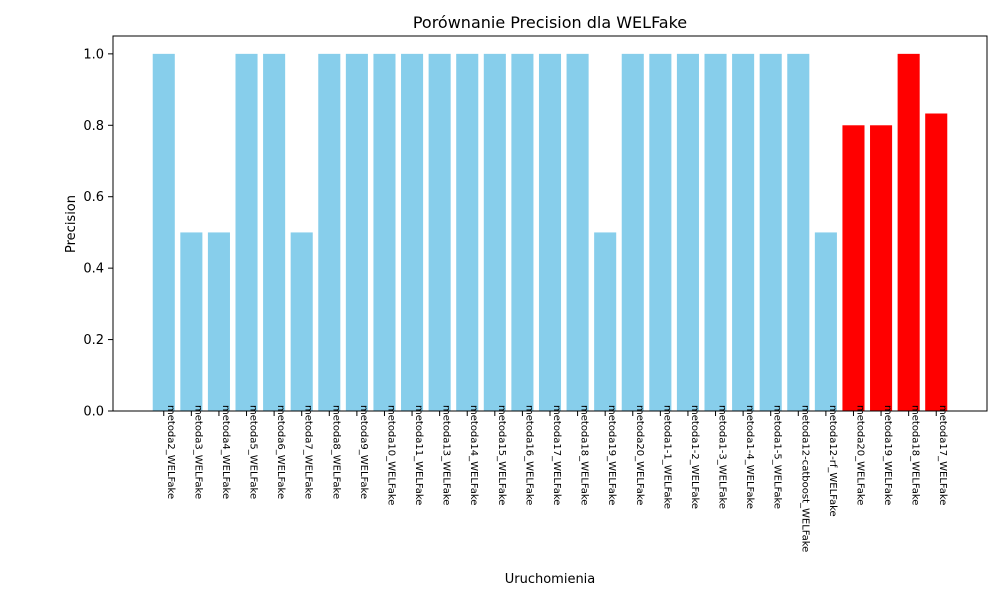 The height and width of the screenshot is (605, 1000). I want to click on x-tick-label: metoda4_WELFake, so click(225, 452).